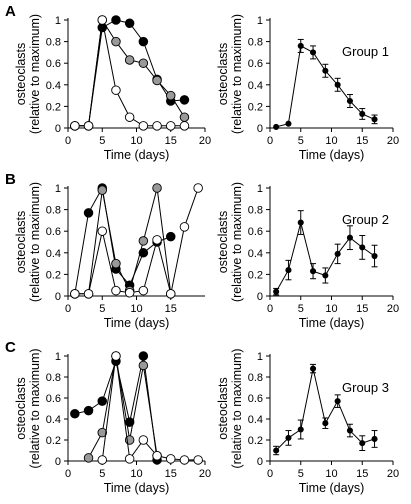 The image size is (411, 504). What do you see at coordinates (365, 219) in the screenshot?
I see `chart-title: Group 2` at bounding box center [365, 219].